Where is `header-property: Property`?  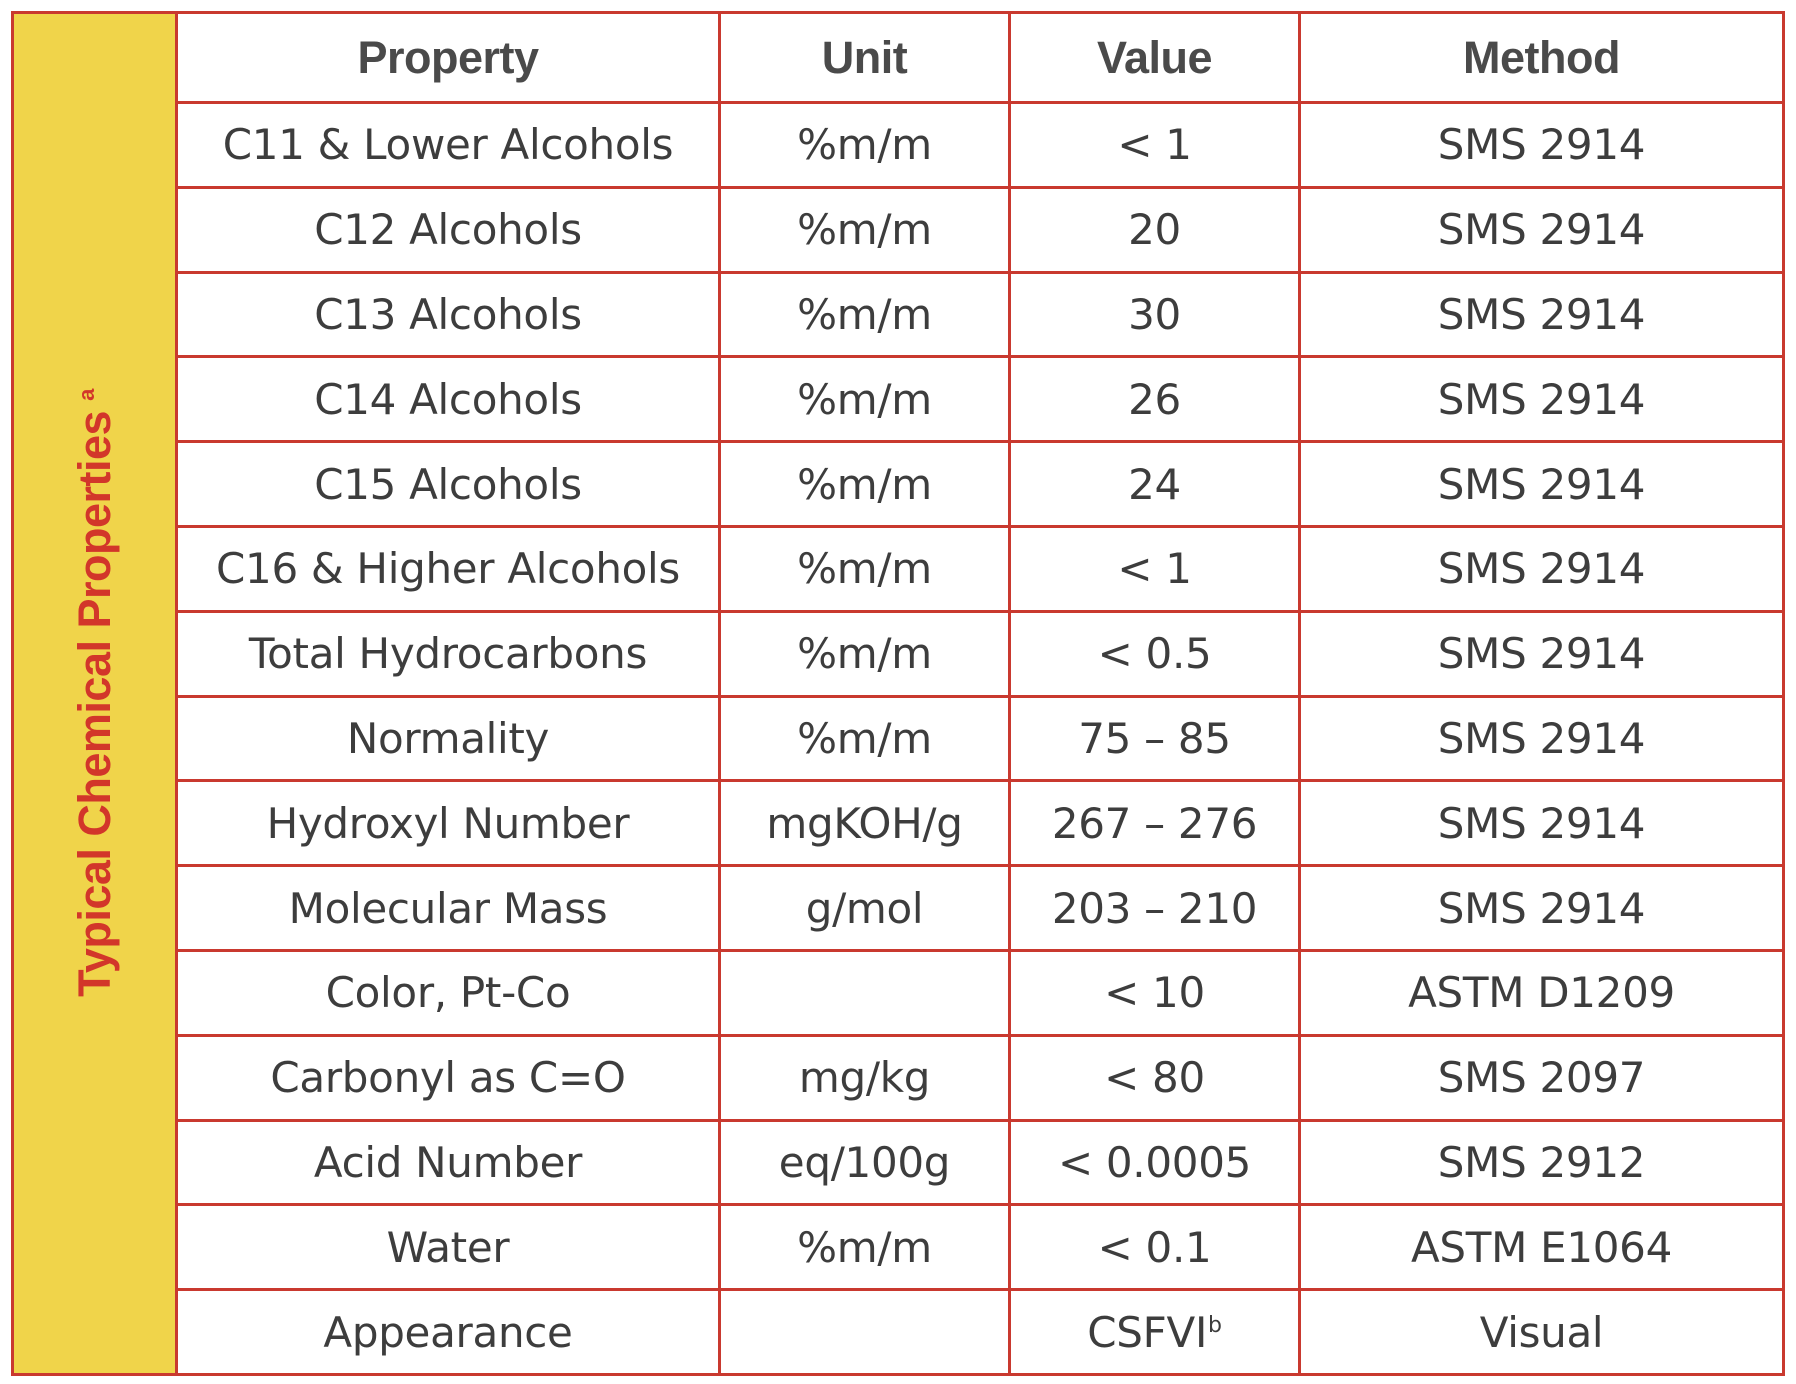
header-property: Property is located at coordinates (448, 57).